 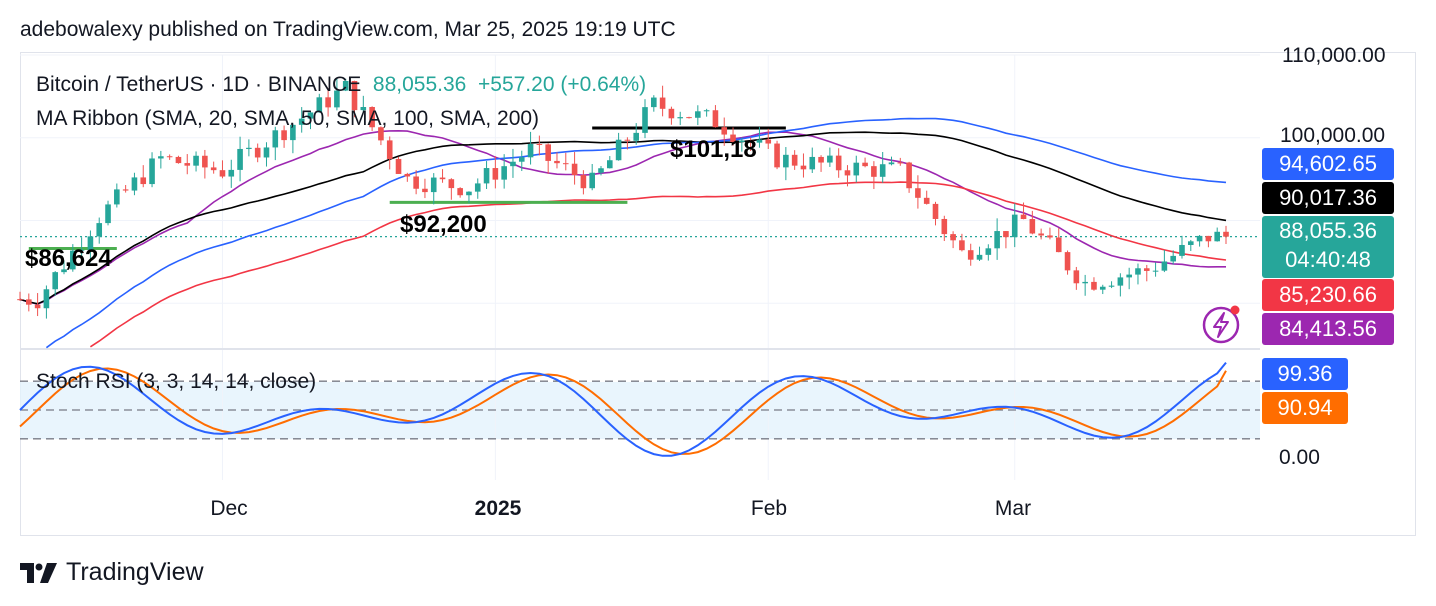 I want to click on time-axis-2025: 2025, so click(x=498, y=508).